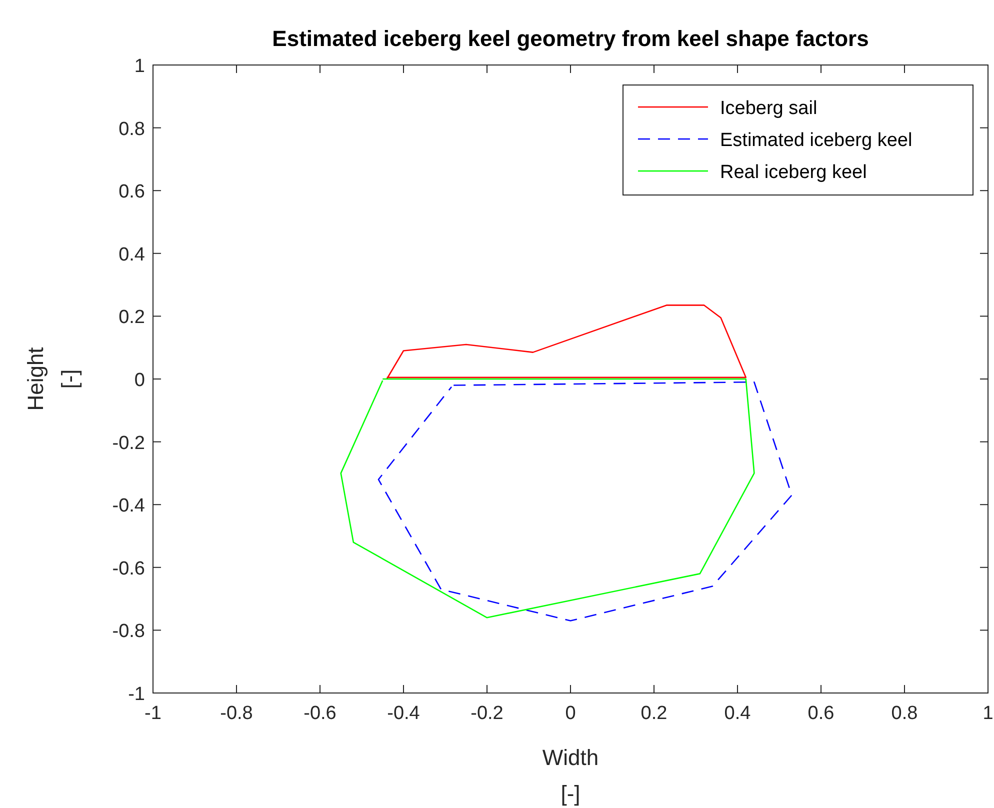  Describe the element at coordinates (487, 713) in the screenshot. I see `x-tick-label: -0.2` at that location.